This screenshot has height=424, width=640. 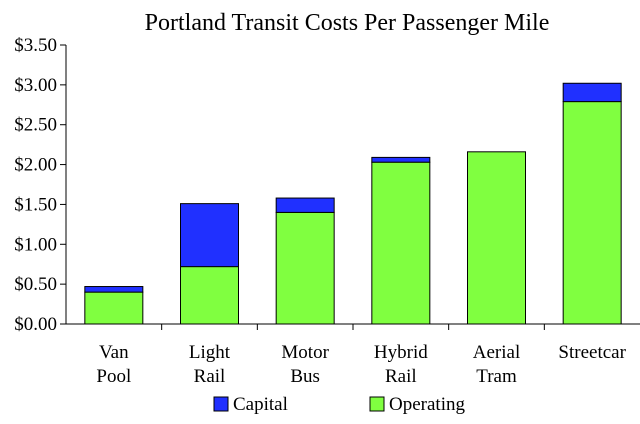 What do you see at coordinates (35, 244) in the screenshot?
I see `y-tick-label: $1.00` at bounding box center [35, 244].